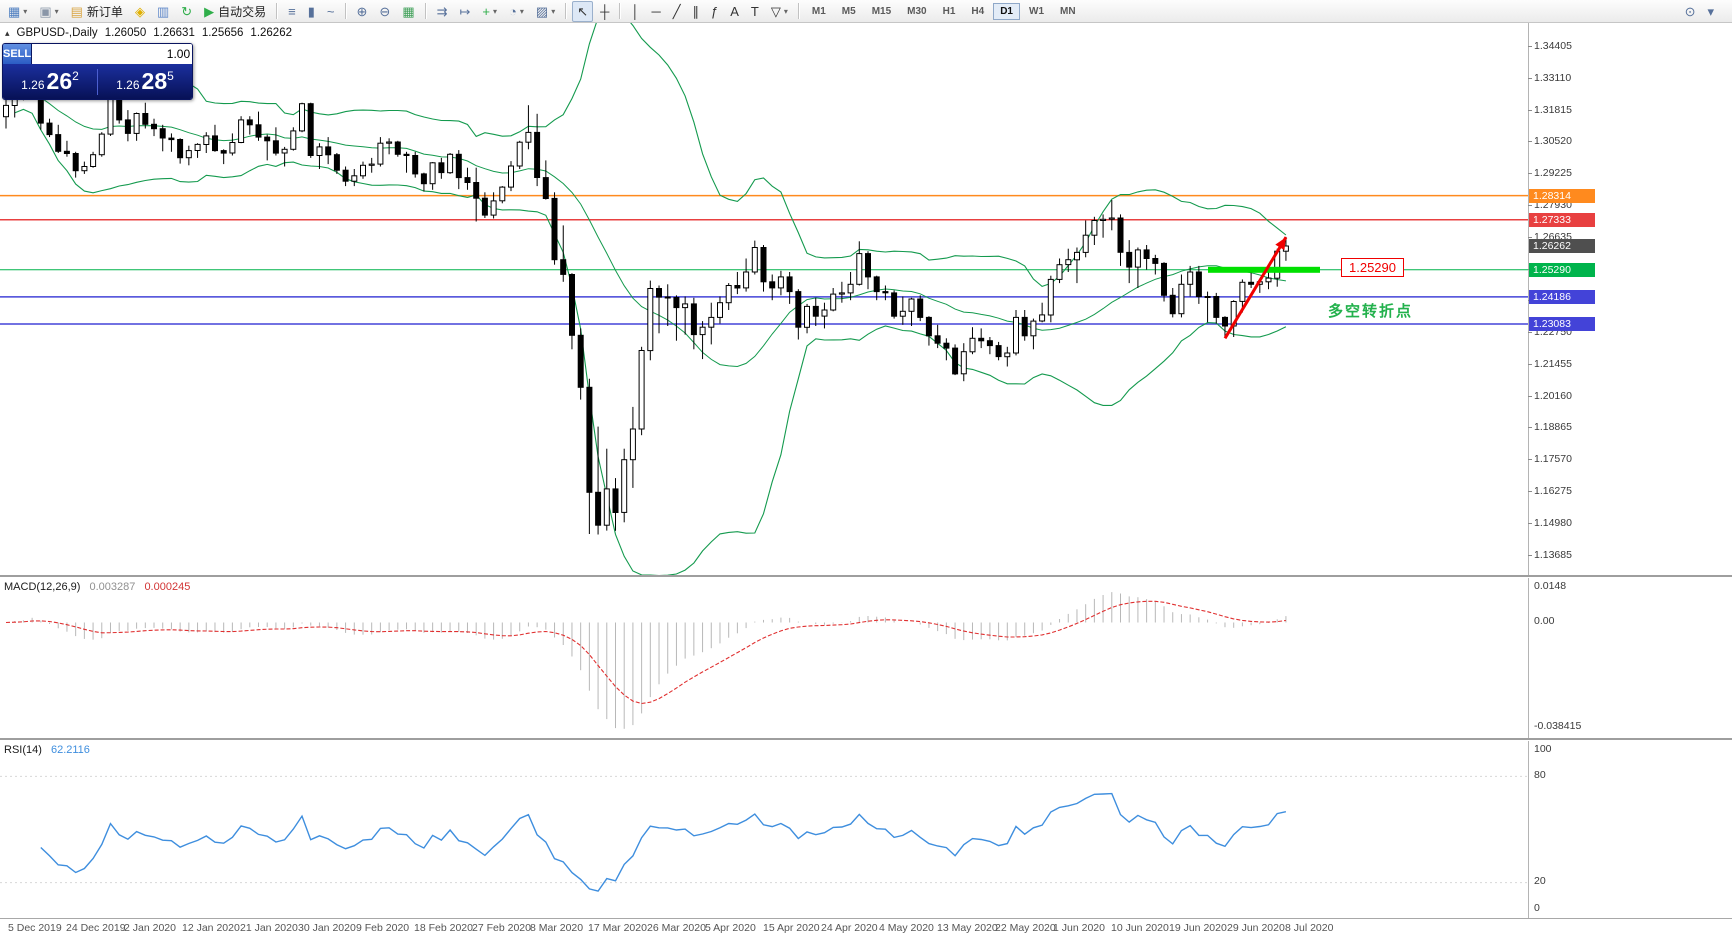  What do you see at coordinates (1710, 11) in the screenshot?
I see `toolbar-options-button: ▾` at bounding box center [1710, 11].